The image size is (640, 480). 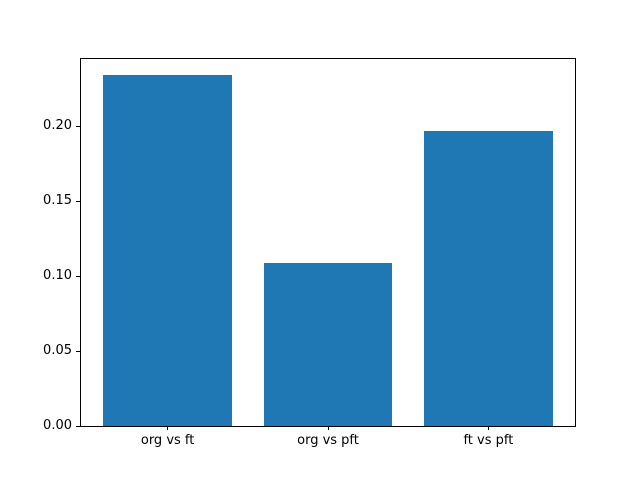 What do you see at coordinates (167, 440) in the screenshot?
I see `x-tick-label: org vs ft` at bounding box center [167, 440].